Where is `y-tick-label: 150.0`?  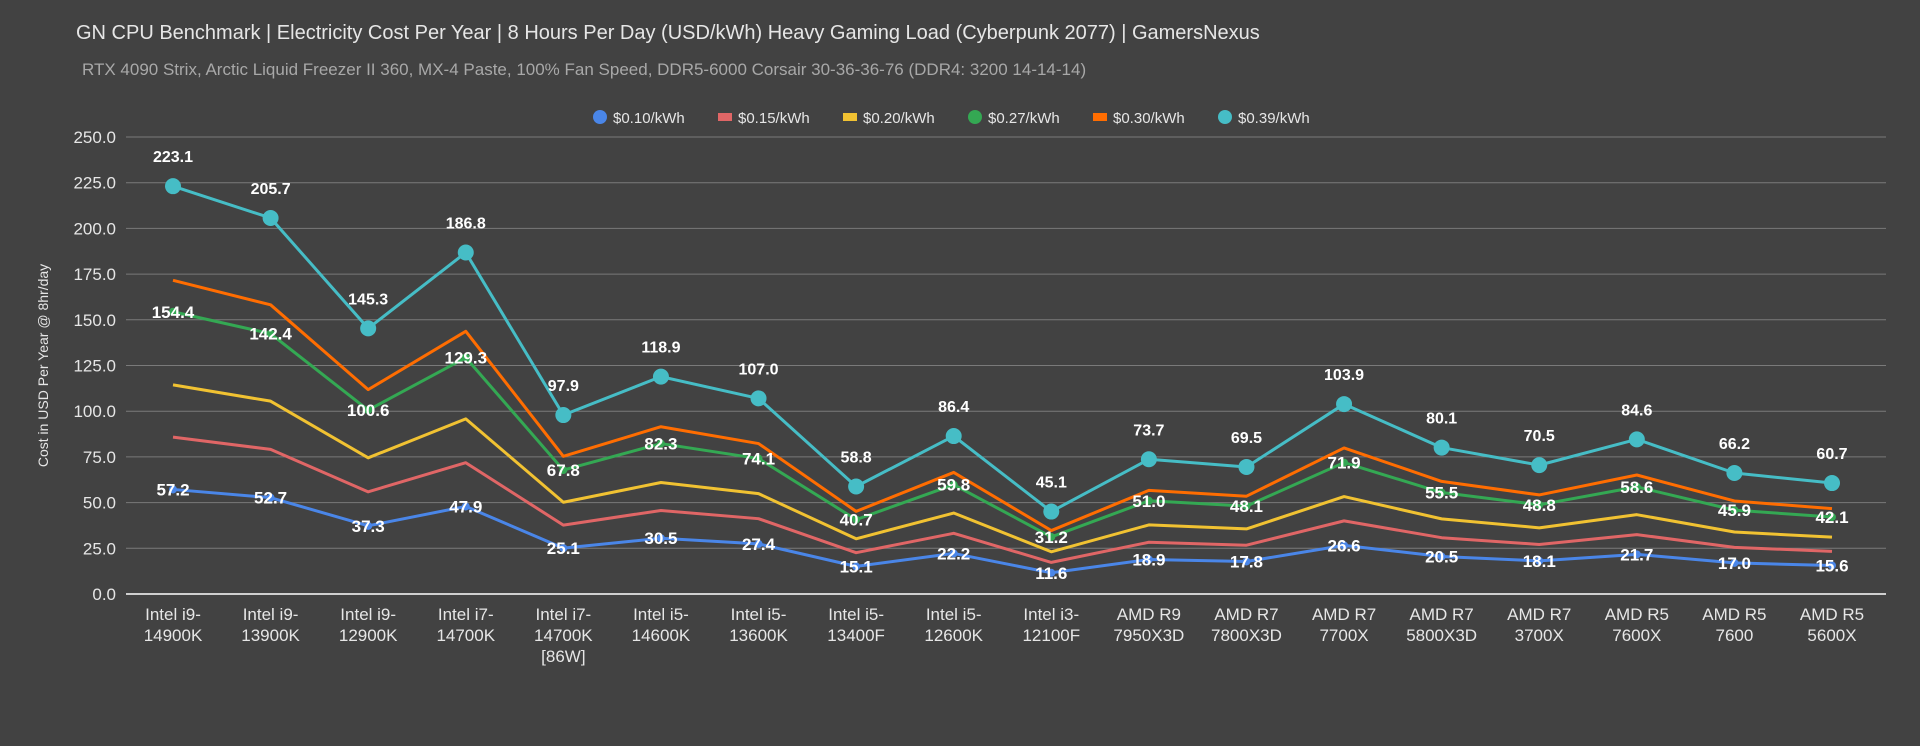 y-tick-label: 150.0 is located at coordinates (94, 320).